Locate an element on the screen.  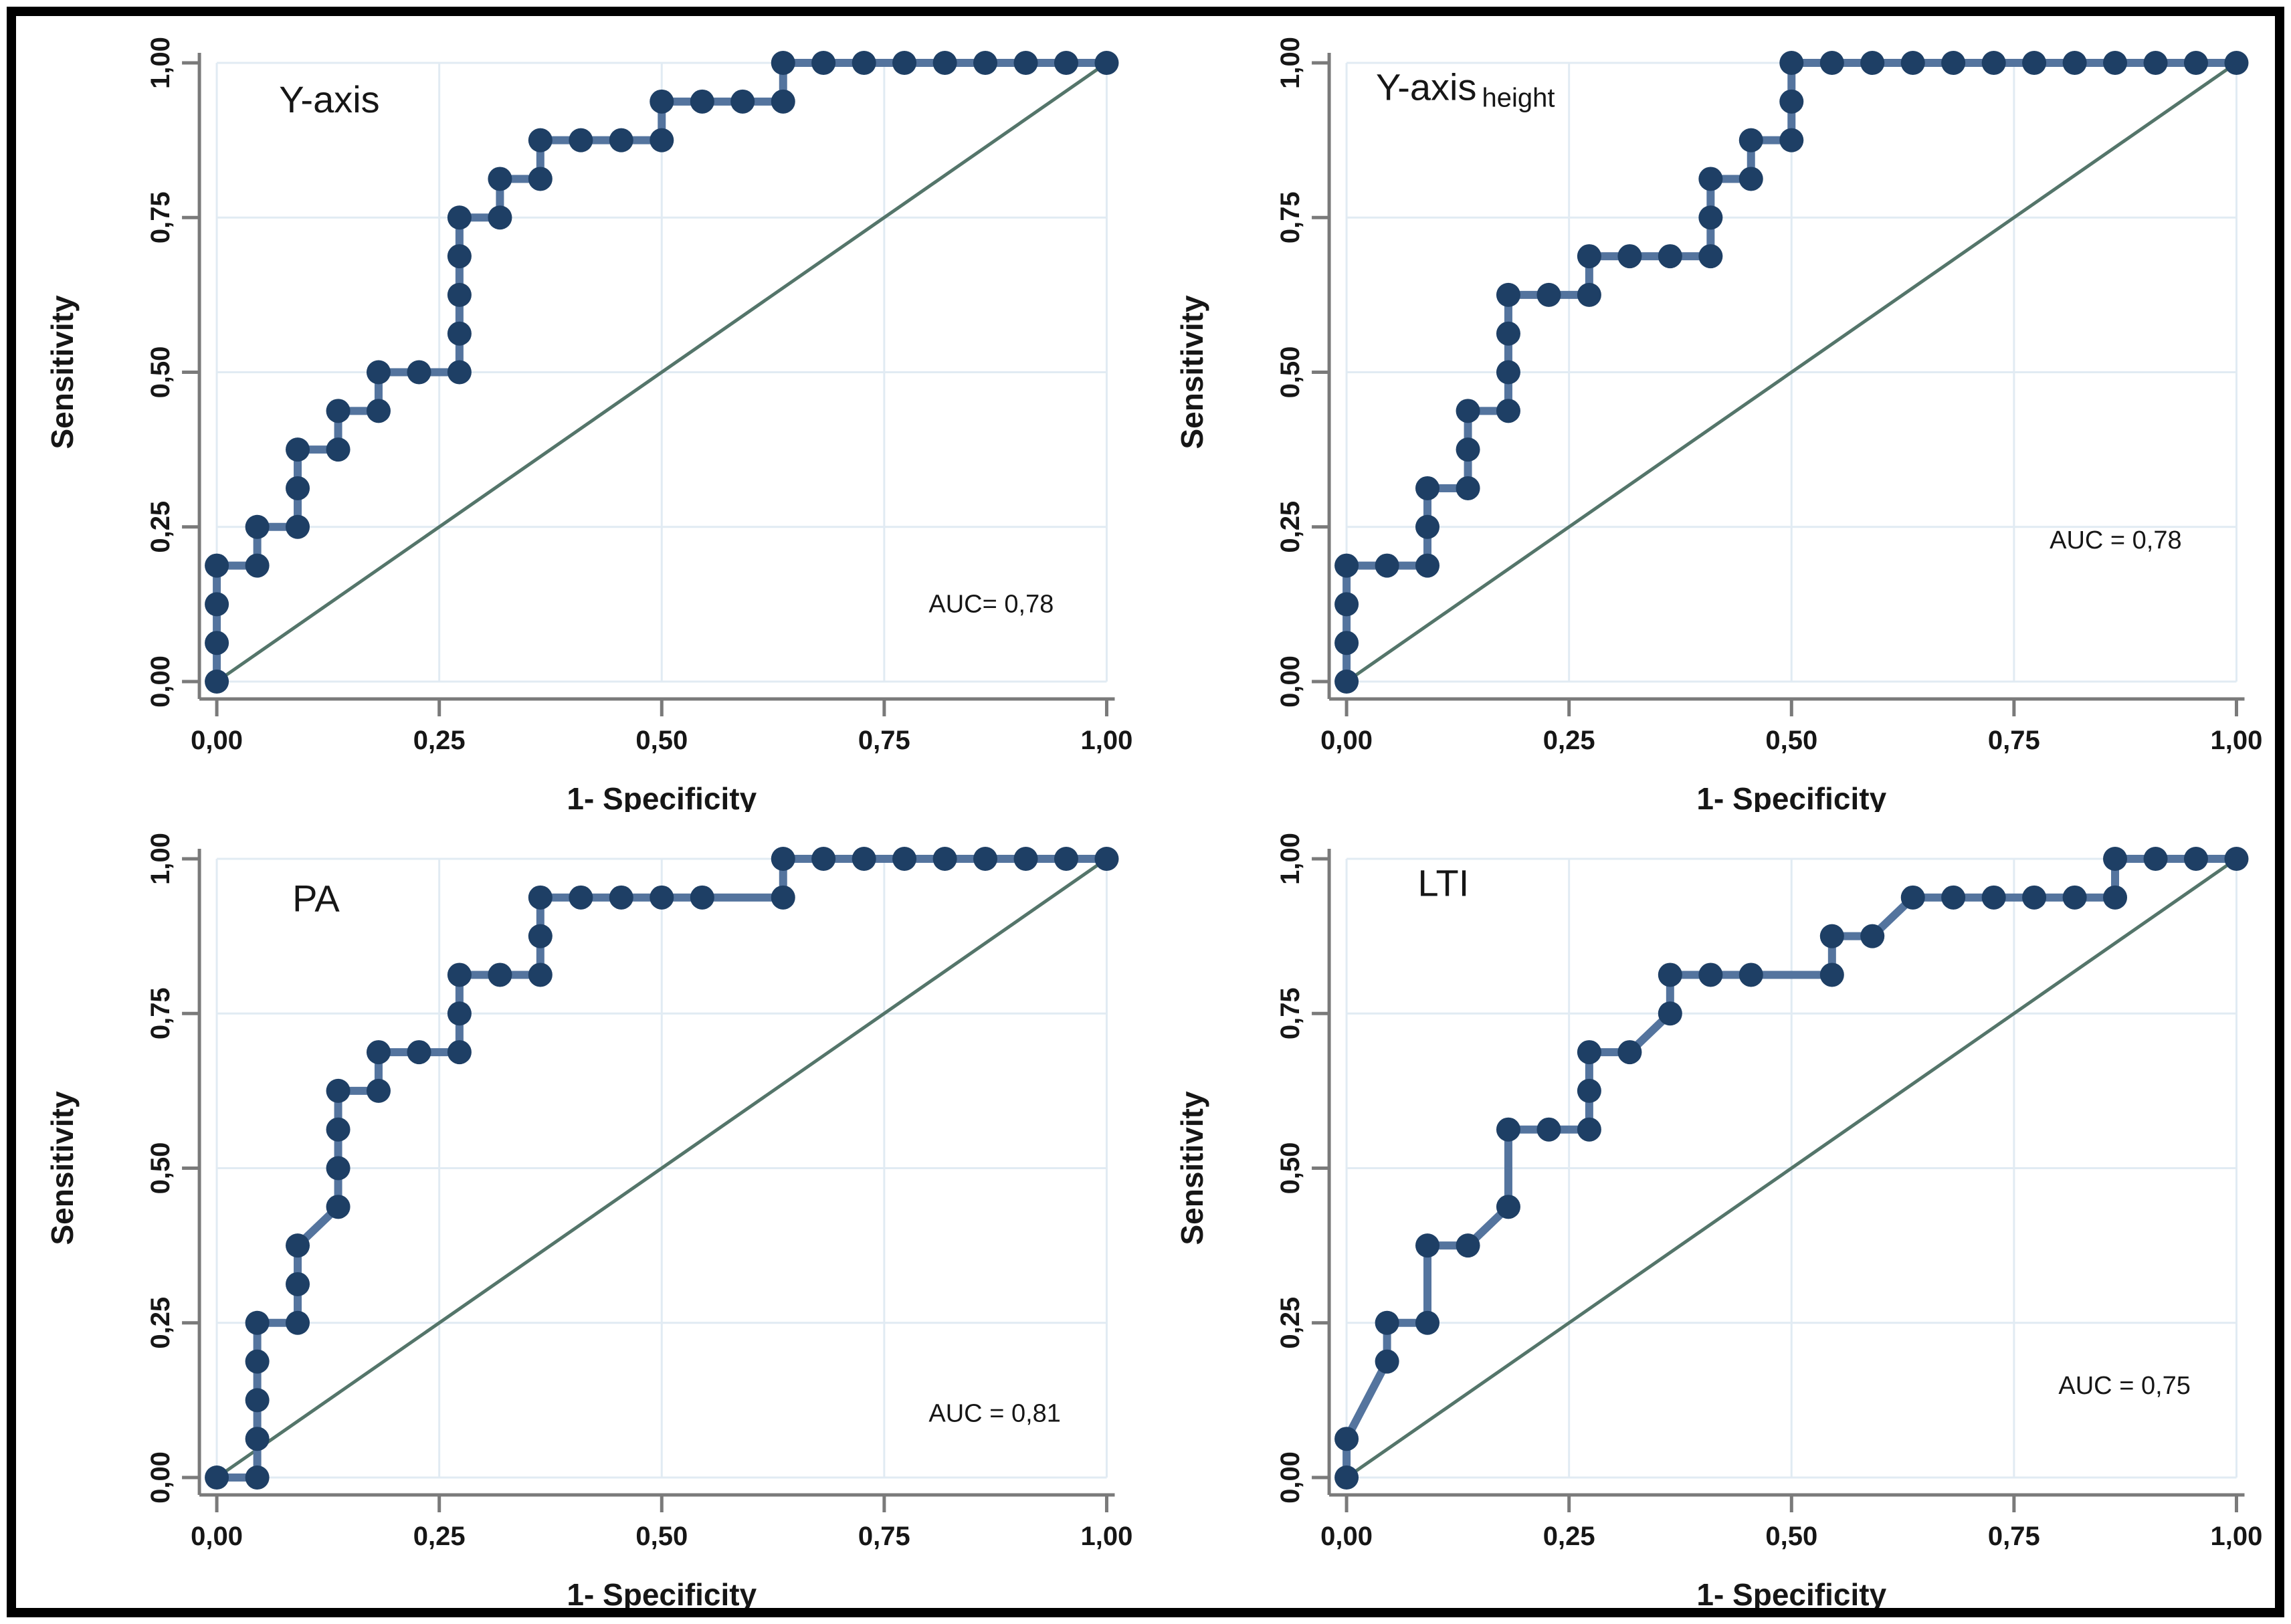
auc-label: AUC = 0,78 is located at coordinates (2116, 540).